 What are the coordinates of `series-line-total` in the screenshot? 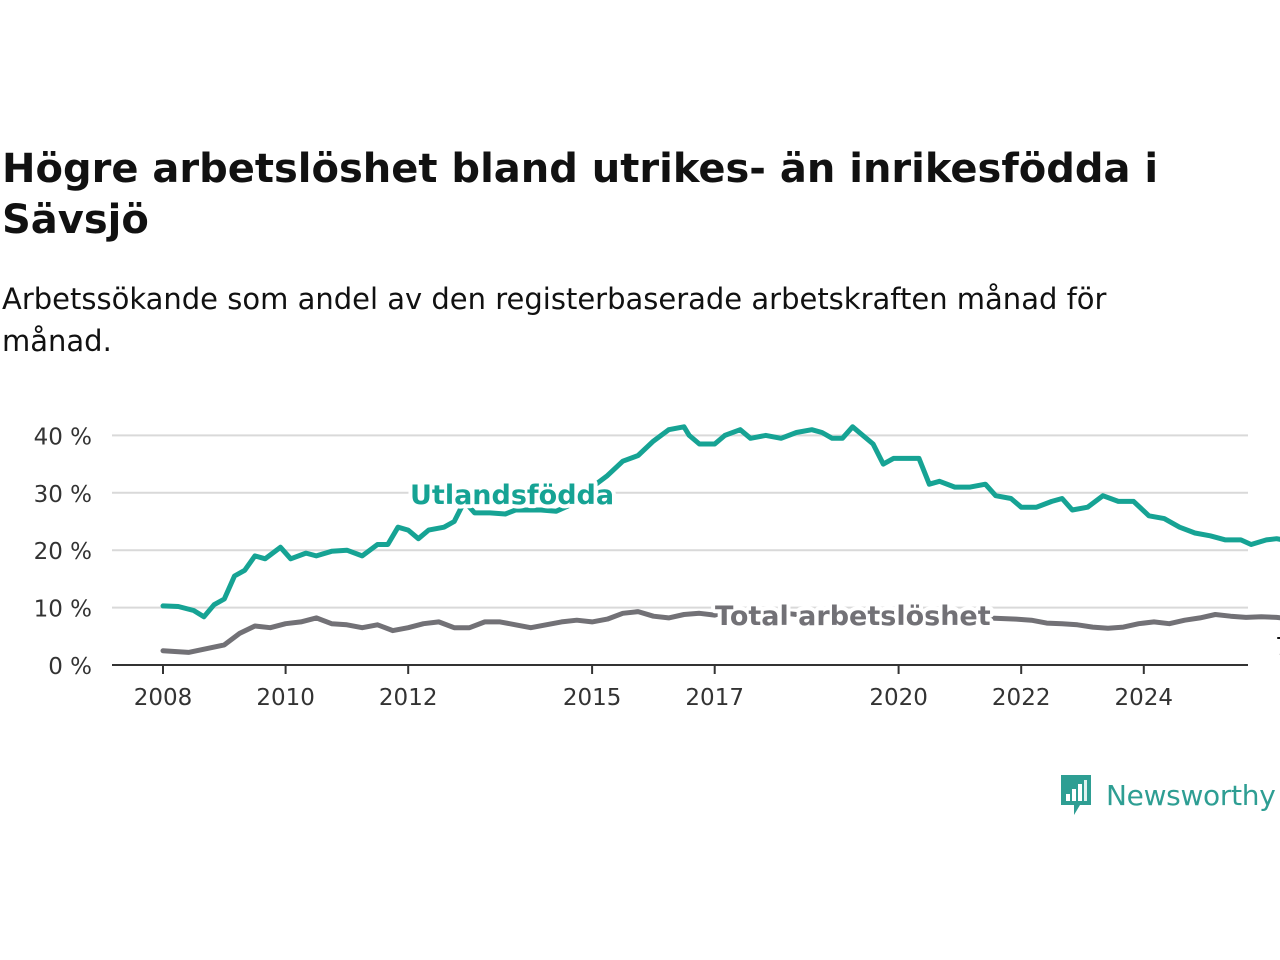 It's located at (720, 632).